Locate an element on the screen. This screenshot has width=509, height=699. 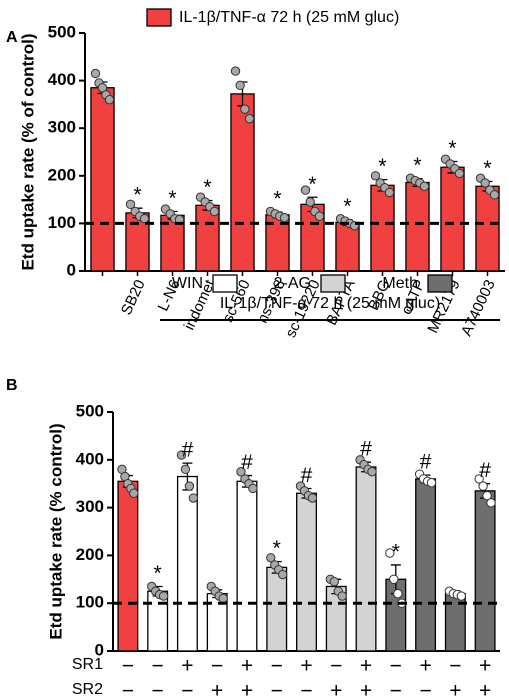
legend-label: IL-1β/TNF-α 72 h (25 mM gluc) is located at coordinates (289, 17).